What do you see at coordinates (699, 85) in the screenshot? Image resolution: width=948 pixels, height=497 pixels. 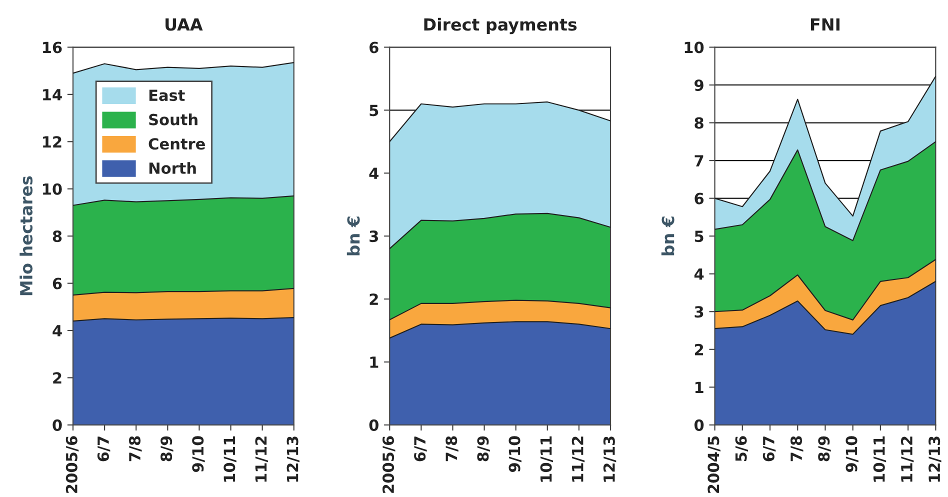 I see `y-tick-label: 9` at bounding box center [699, 85].